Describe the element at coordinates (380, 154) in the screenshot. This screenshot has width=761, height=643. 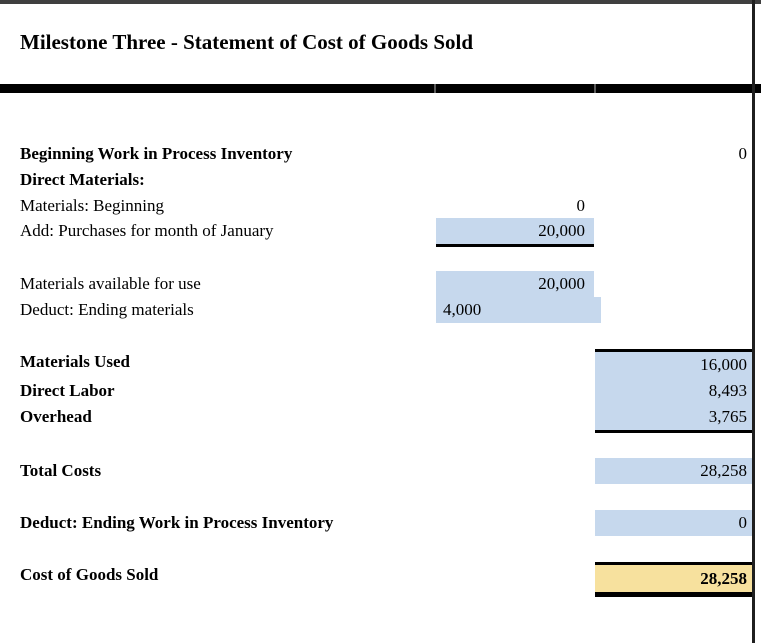
I see `statement-row: Beginning Work in Process Inventory 0` at that location.